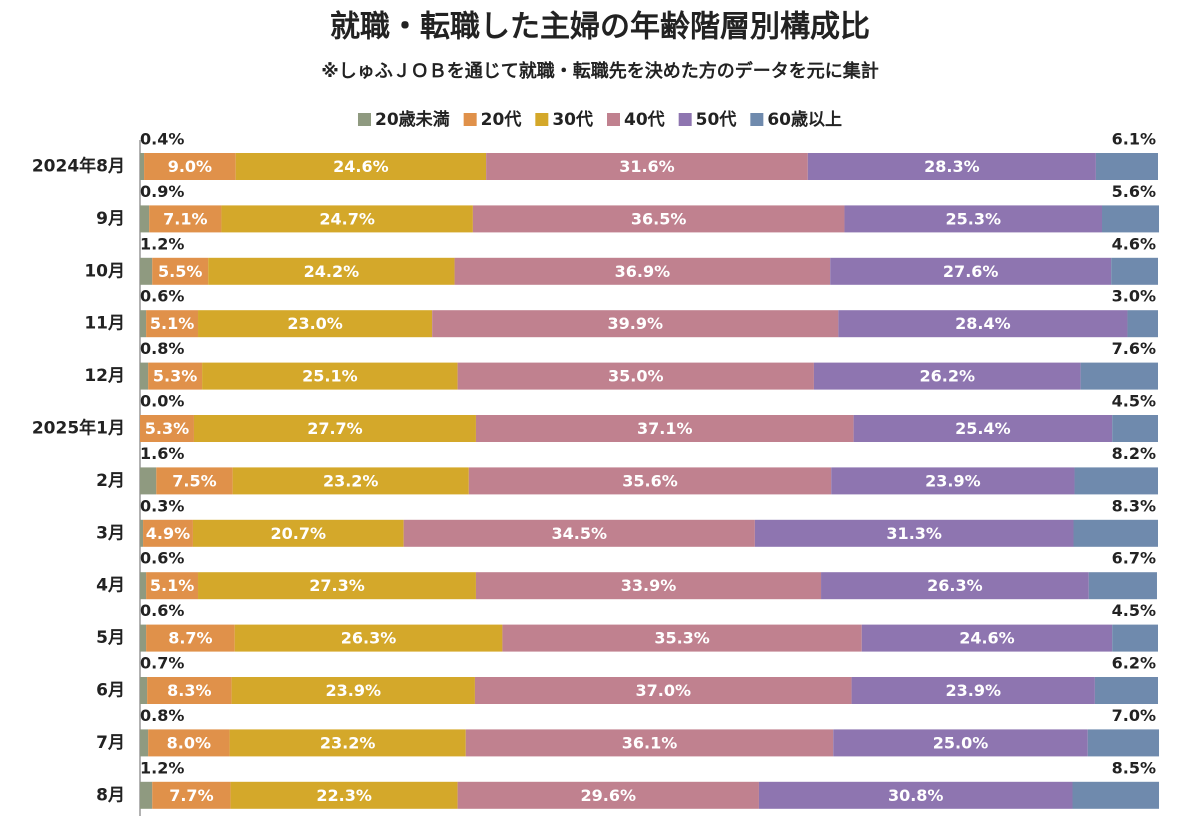 Image resolution: width=1200 pixels, height=820 pixels. What do you see at coordinates (1134, 558) in the screenshot?
I see `data-label: 6.7%` at bounding box center [1134, 558].